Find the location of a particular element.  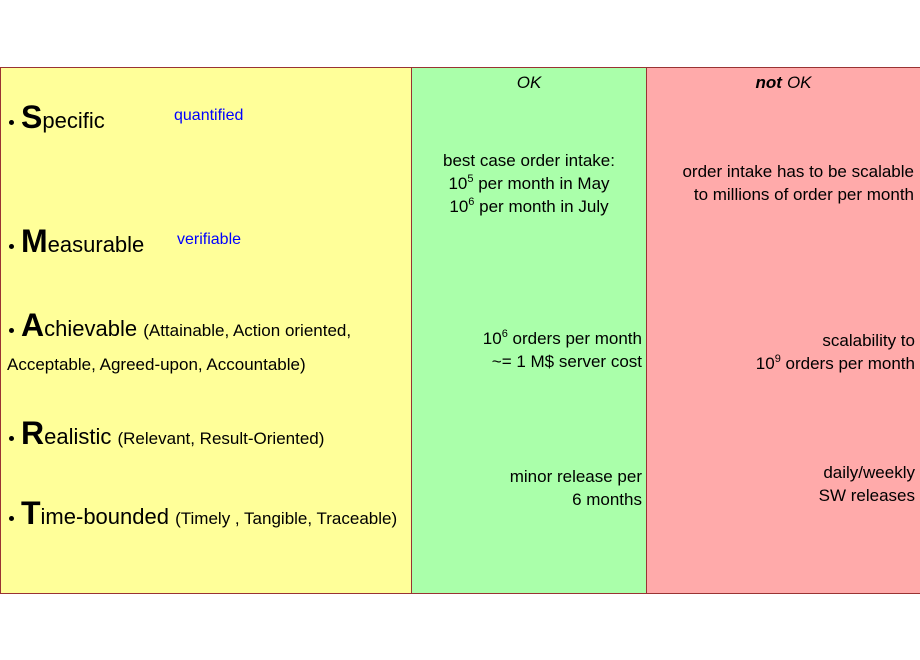

power-exponent: 9 is located at coordinates (777, 359).